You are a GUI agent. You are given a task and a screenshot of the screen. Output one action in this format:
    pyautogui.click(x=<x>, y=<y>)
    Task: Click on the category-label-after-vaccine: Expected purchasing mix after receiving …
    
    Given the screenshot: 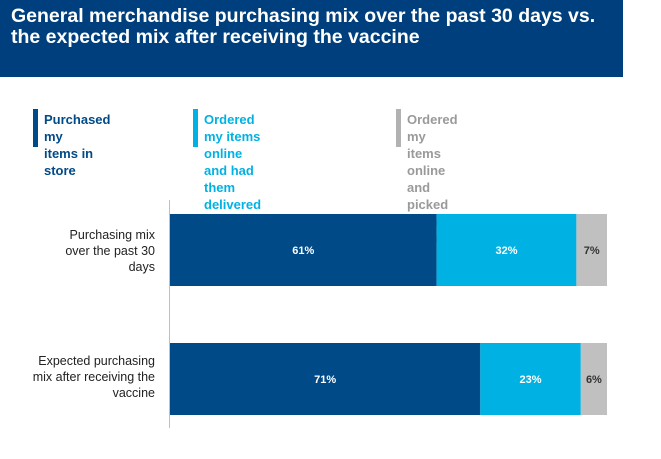 What is the action you would take?
    pyautogui.click(x=93, y=377)
    